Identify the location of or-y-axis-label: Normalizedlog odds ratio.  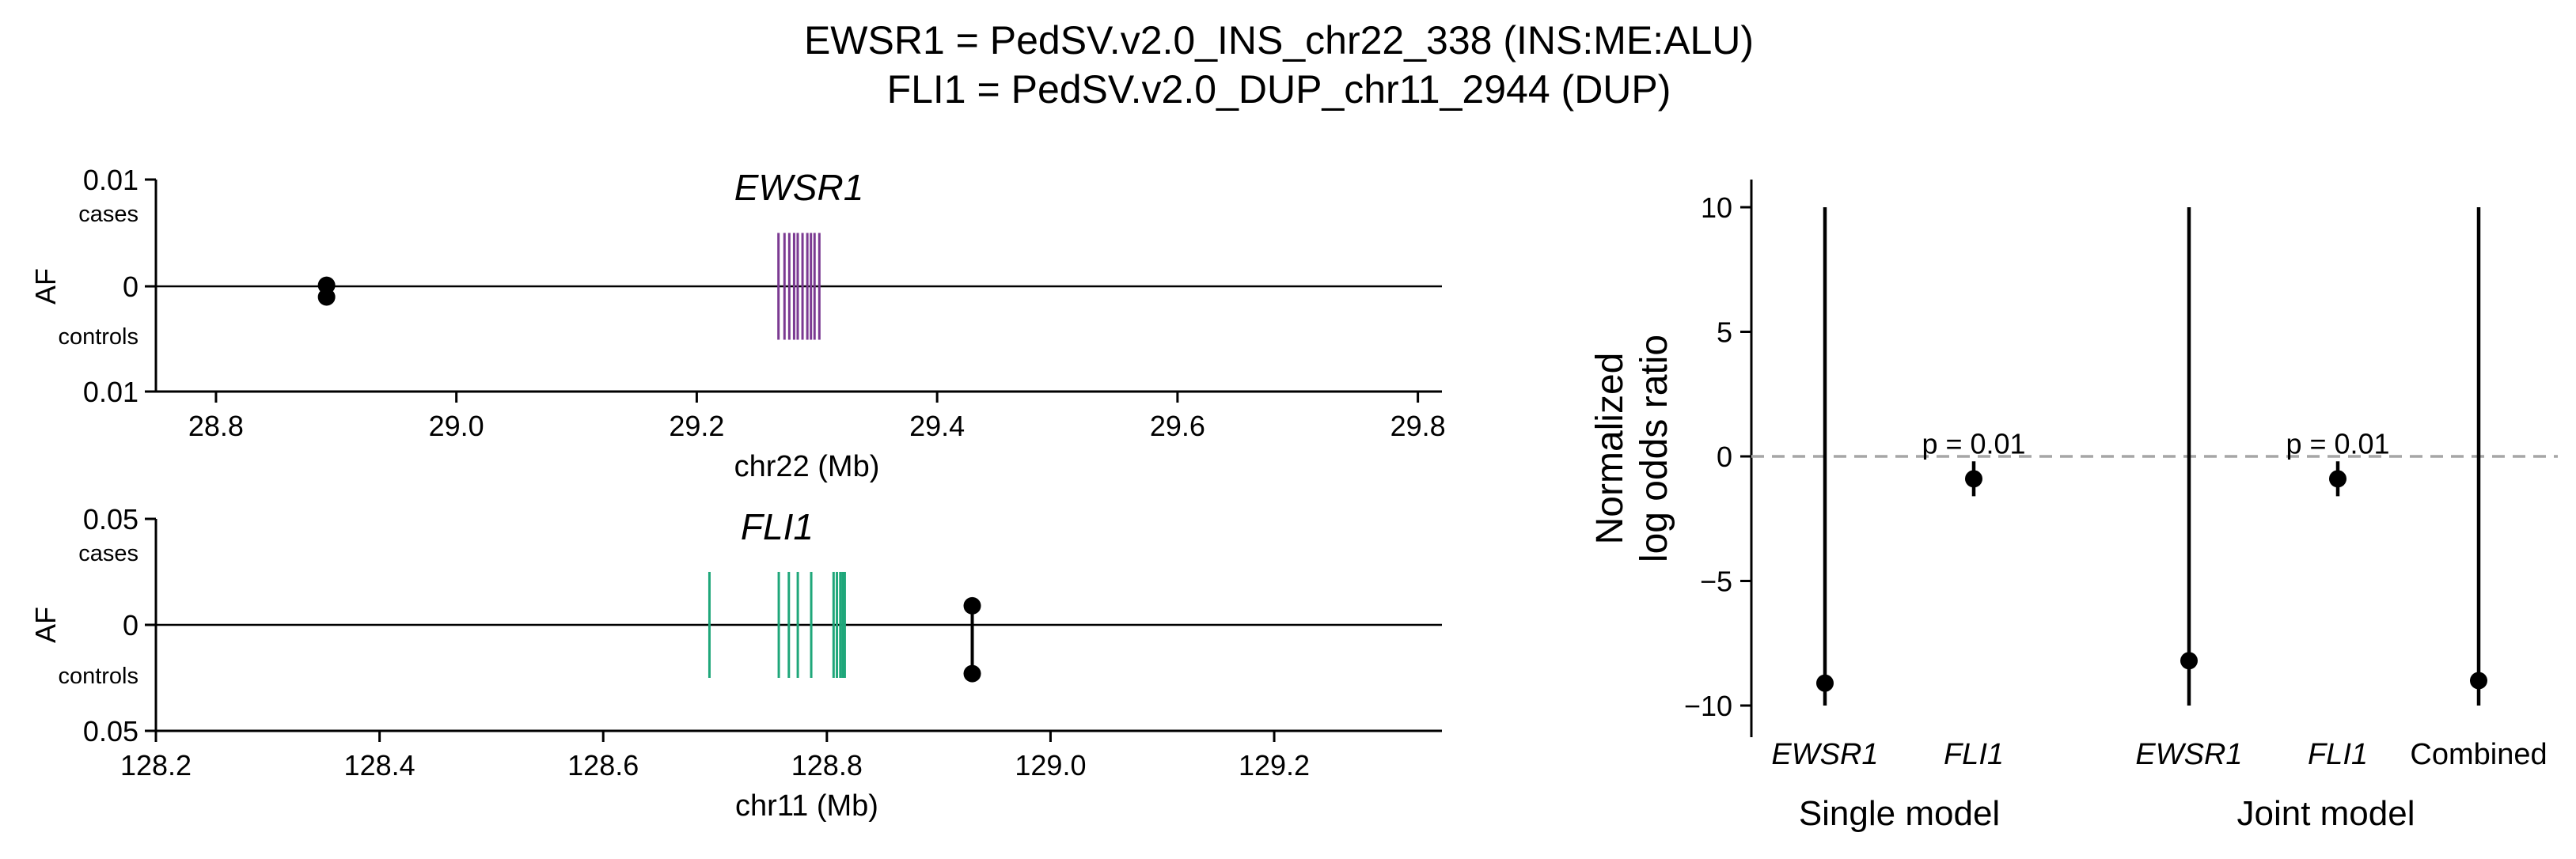
(1632, 448).